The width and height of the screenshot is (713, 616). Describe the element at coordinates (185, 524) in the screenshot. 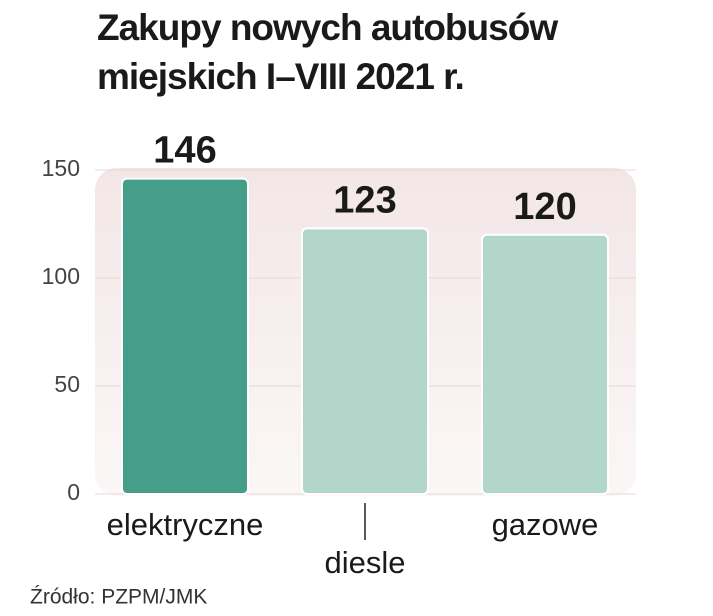

I see `x-tick-label: elektryczne` at that location.